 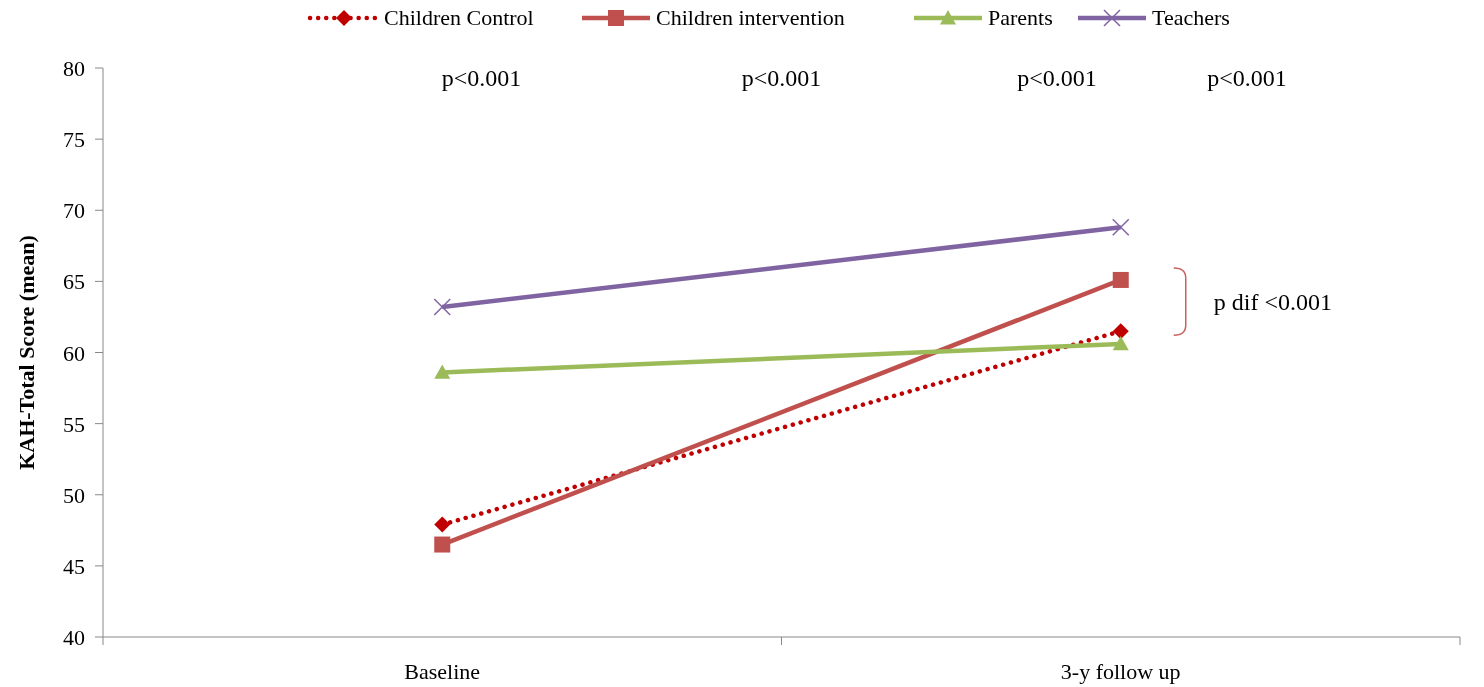 I want to click on y-tick-label: 40, so click(x=74, y=637).